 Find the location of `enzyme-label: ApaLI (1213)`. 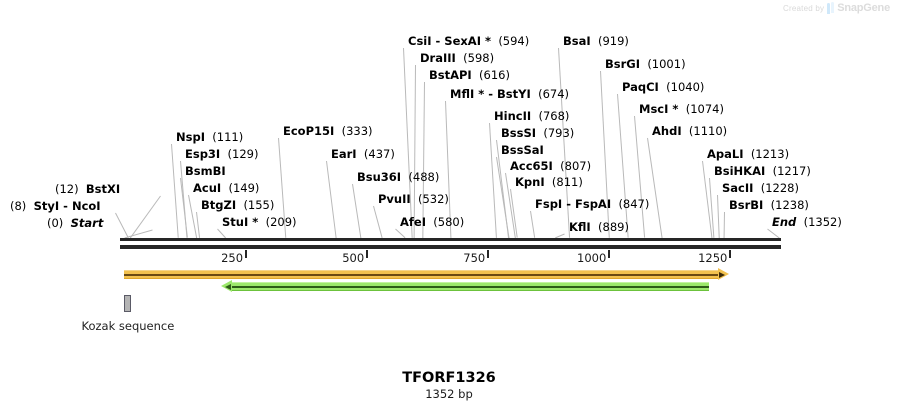

enzyme-label: ApaLI (1213) is located at coordinates (748, 154).